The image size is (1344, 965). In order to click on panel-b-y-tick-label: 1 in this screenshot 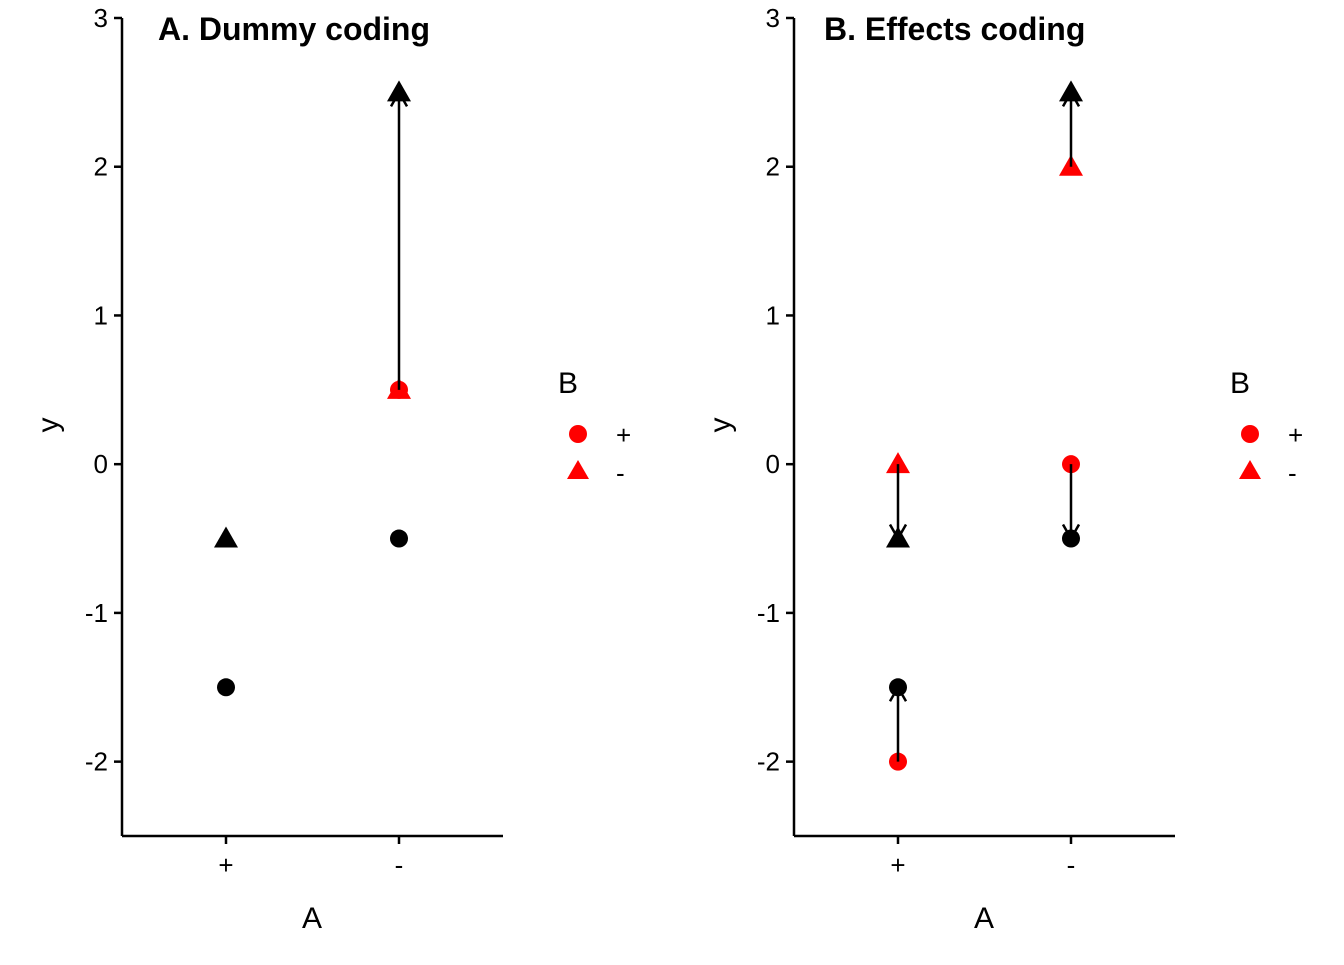, I will do `click(773, 315)`.